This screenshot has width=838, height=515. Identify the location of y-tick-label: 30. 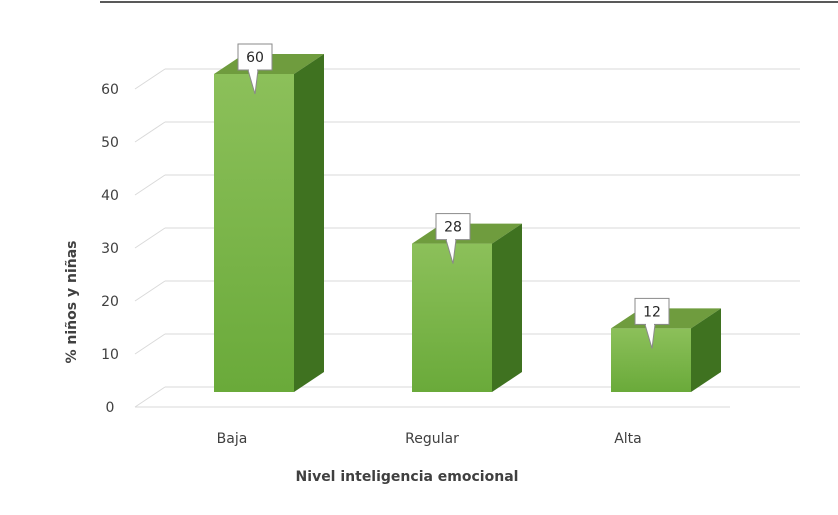
(110, 249).